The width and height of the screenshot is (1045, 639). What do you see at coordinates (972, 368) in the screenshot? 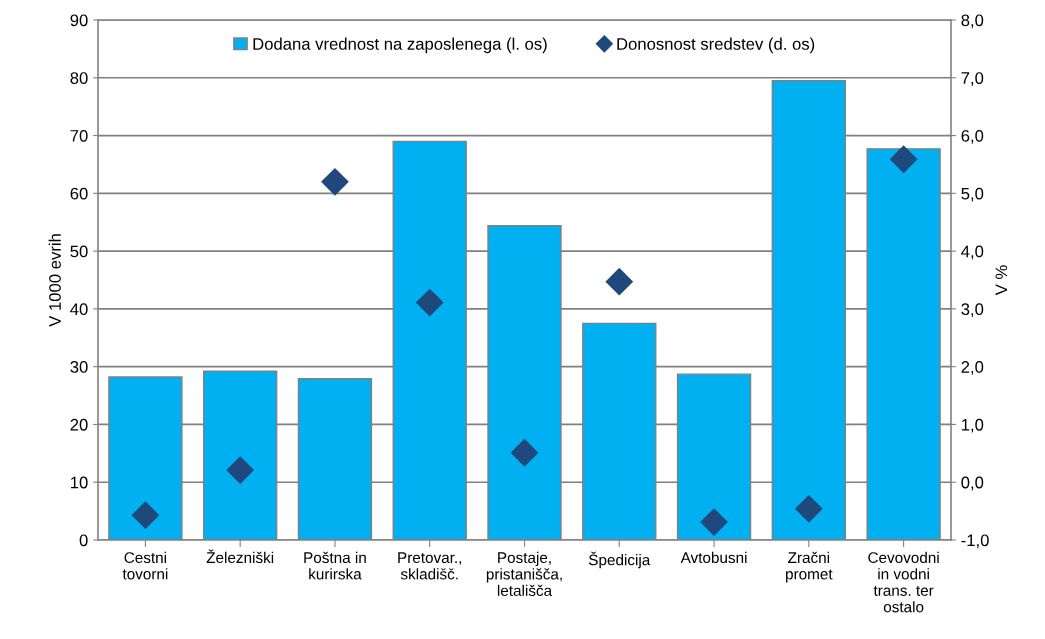
I see `y2-tick-label: 2,0` at bounding box center [972, 368].